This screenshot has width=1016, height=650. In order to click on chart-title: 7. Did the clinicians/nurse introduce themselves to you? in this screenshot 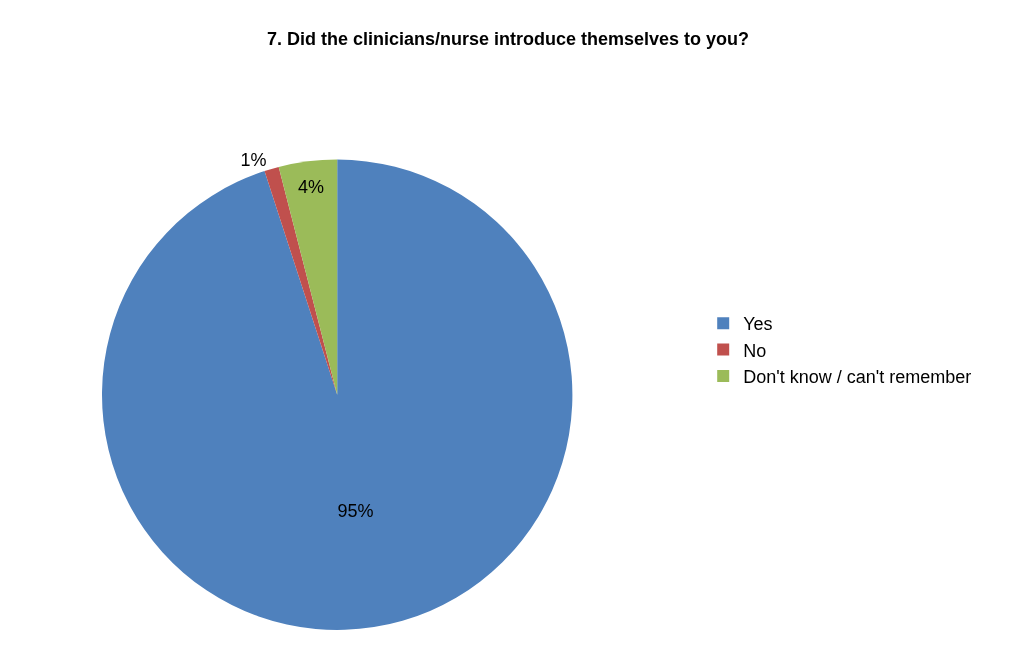, I will do `click(508, 39)`.